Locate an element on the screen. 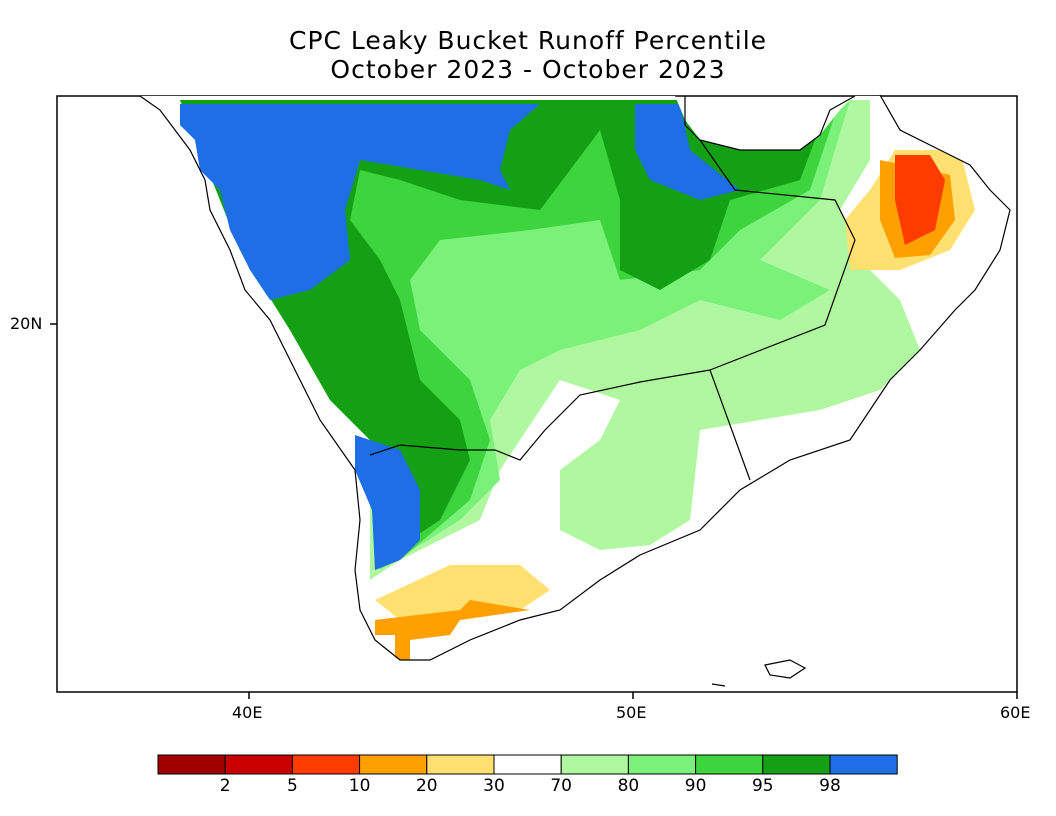 The image size is (1056, 816). island-socotra is located at coordinates (785, 669).